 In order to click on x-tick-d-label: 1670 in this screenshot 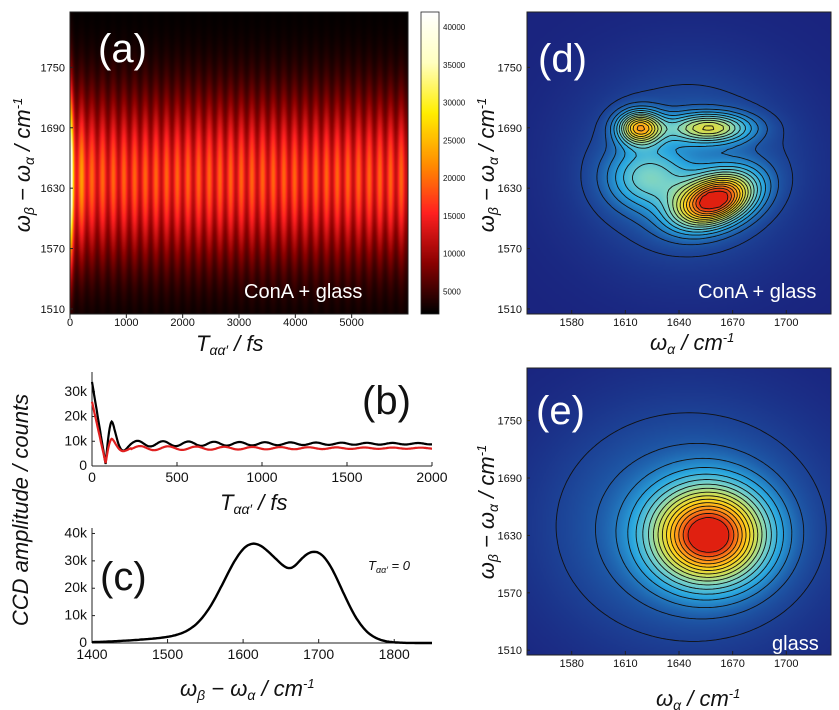, I will do `click(732, 323)`.